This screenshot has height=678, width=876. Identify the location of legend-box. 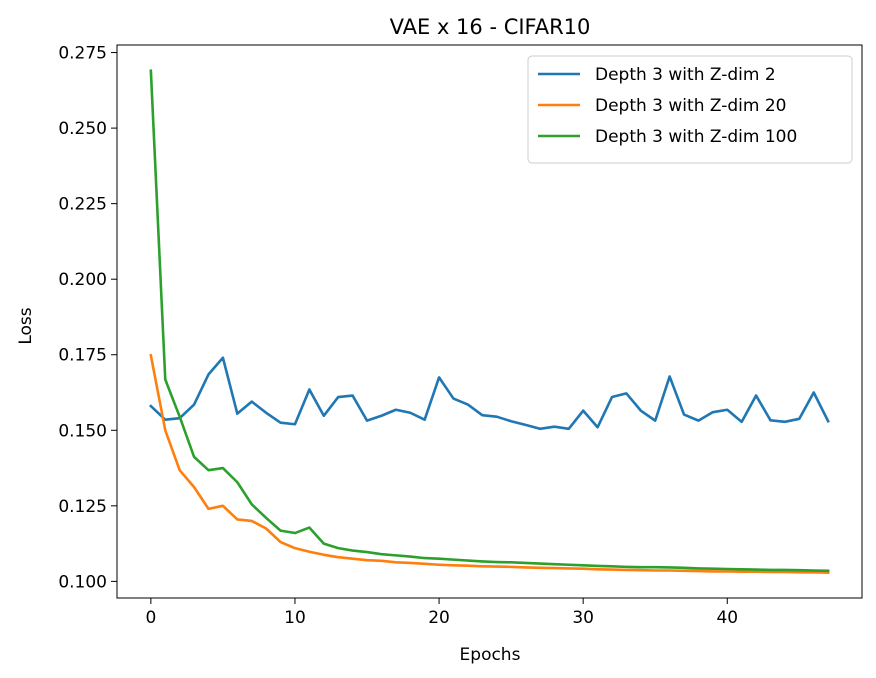
(690, 109).